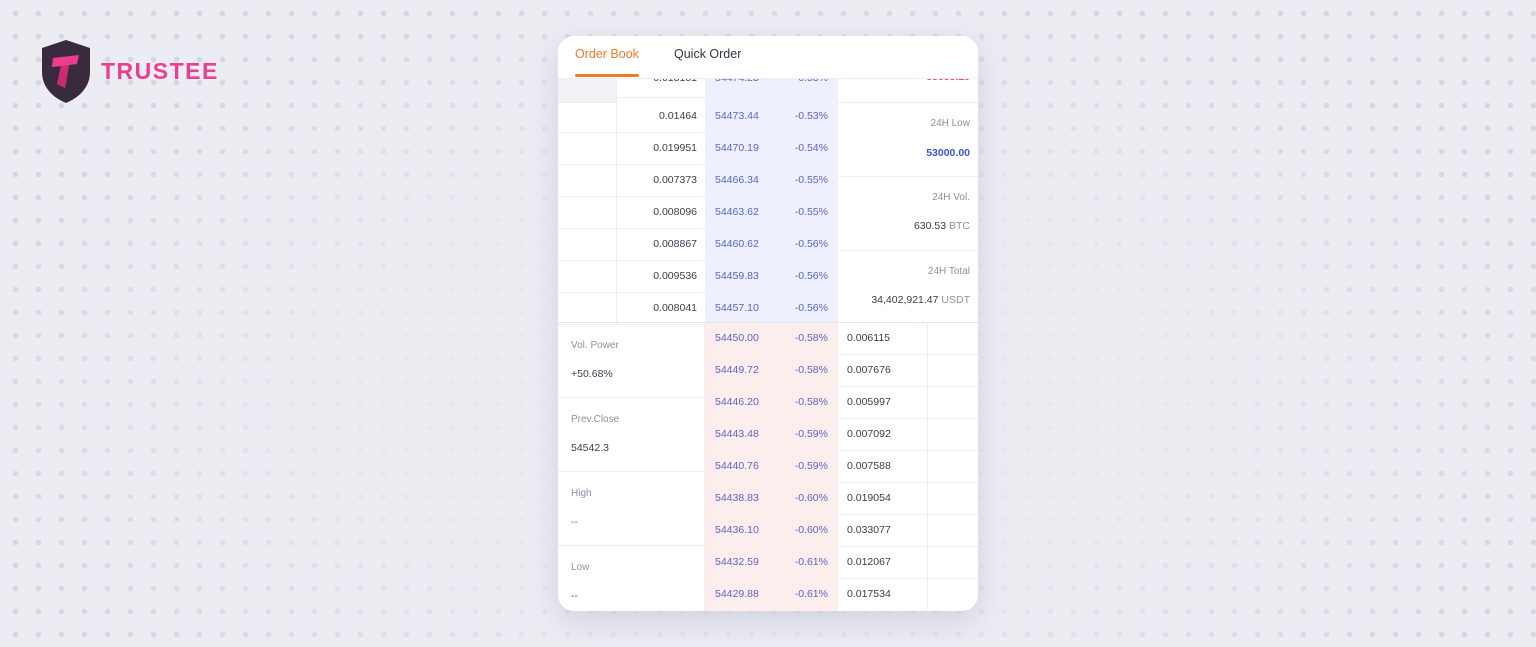 This screenshot has height=647, width=1536. What do you see at coordinates (595, 345) in the screenshot?
I see `vol-power-label: Vol. Power` at bounding box center [595, 345].